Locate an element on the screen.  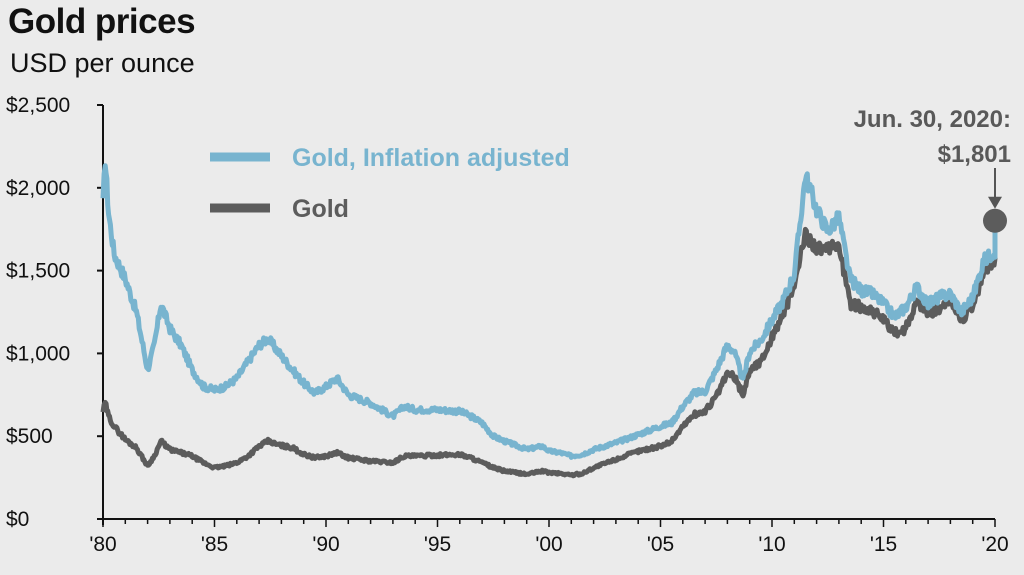
annotation: Jun. 30, 2020: $1,801 is located at coordinates (932, 169).